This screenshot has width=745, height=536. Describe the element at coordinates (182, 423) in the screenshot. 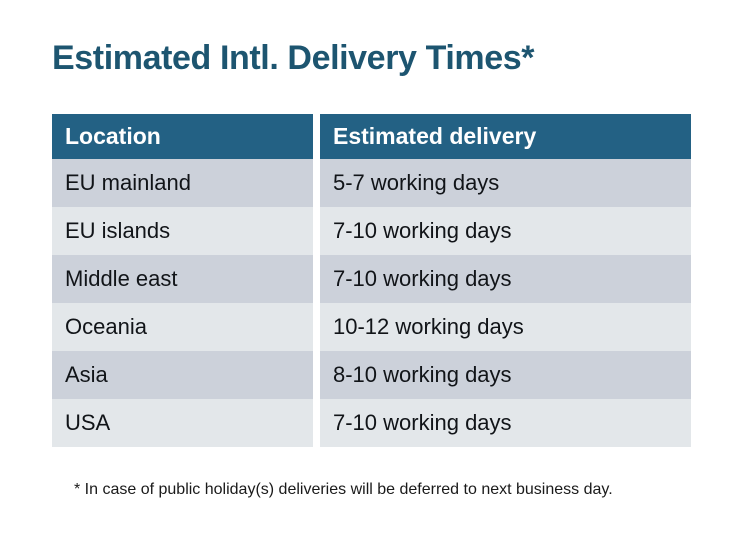

I see `cell-location: USA` at that location.